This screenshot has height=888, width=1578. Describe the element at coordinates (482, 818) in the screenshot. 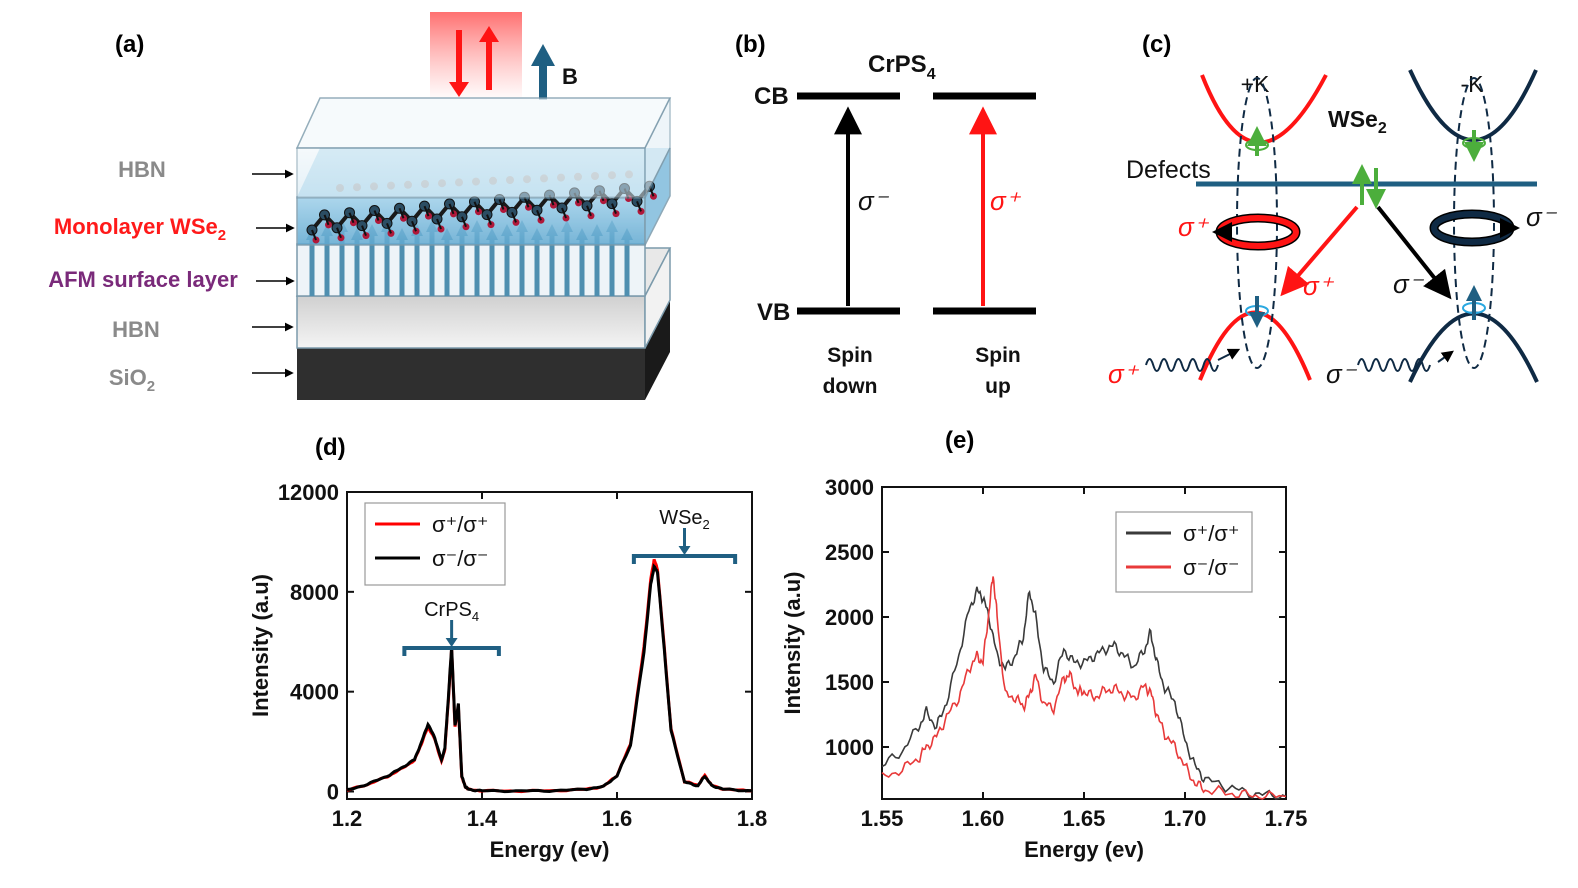

I see `x-tick-label: 1.4` at that location.